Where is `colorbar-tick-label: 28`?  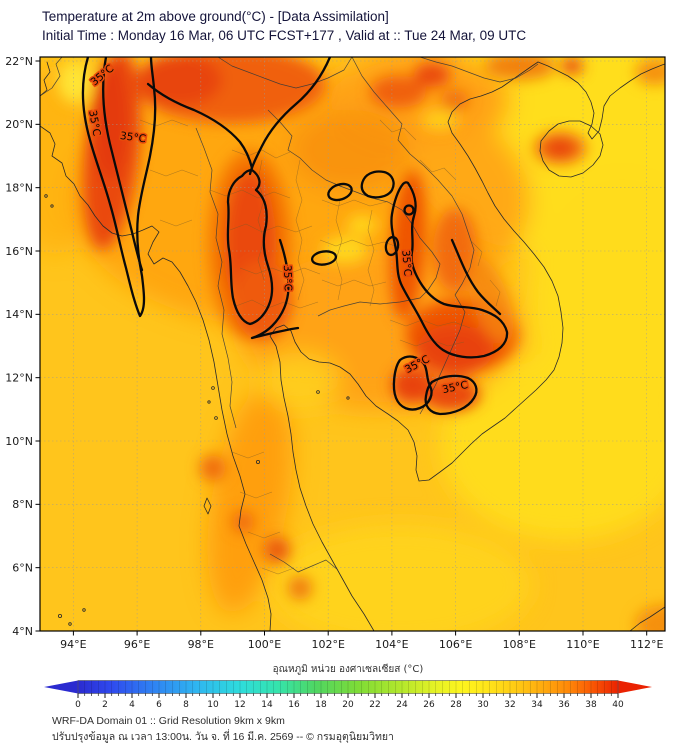 colorbar-tick-label: 28 is located at coordinates (456, 705).